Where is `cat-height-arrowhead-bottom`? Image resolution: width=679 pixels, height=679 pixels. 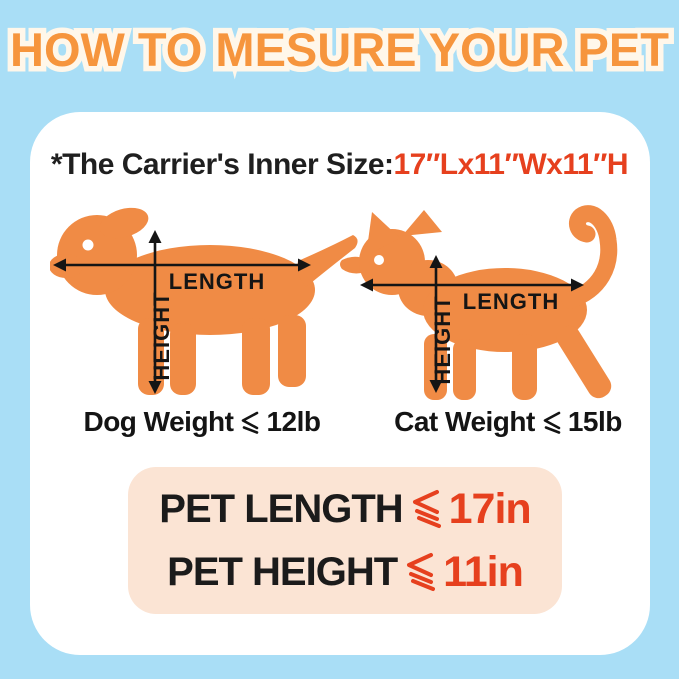 cat-height-arrowhead-bottom is located at coordinates (436, 386).